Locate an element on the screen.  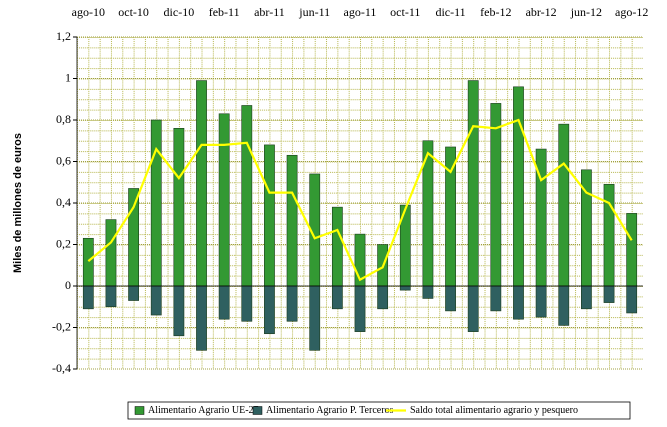
x-tick-label: dic-10 is located at coordinates (179, 12).